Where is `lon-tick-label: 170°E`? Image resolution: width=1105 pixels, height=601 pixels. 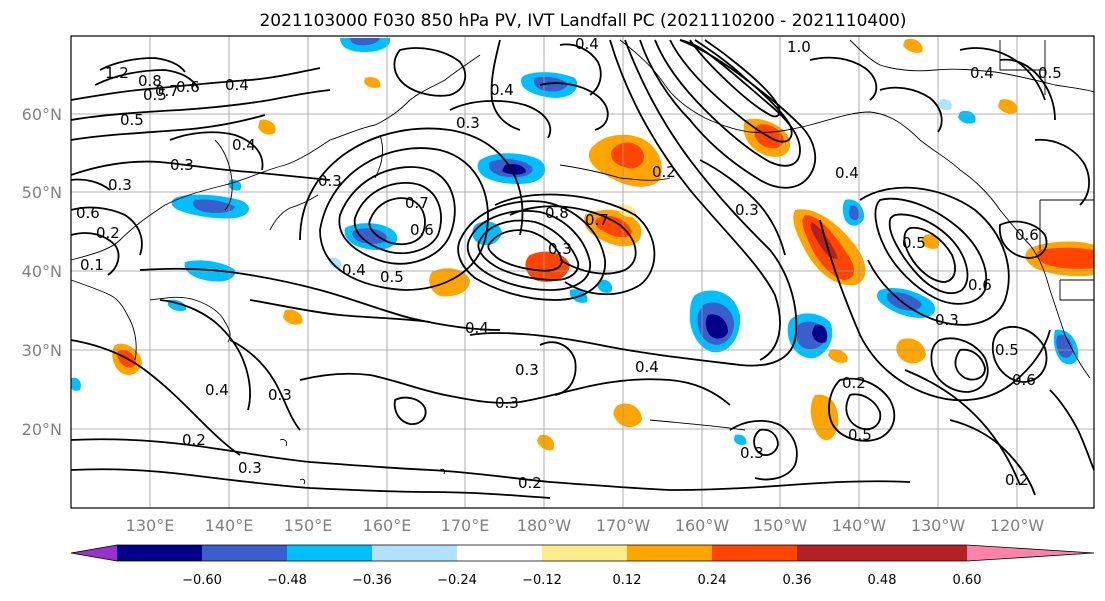 lon-tick-label: 170°E is located at coordinates (465, 525).